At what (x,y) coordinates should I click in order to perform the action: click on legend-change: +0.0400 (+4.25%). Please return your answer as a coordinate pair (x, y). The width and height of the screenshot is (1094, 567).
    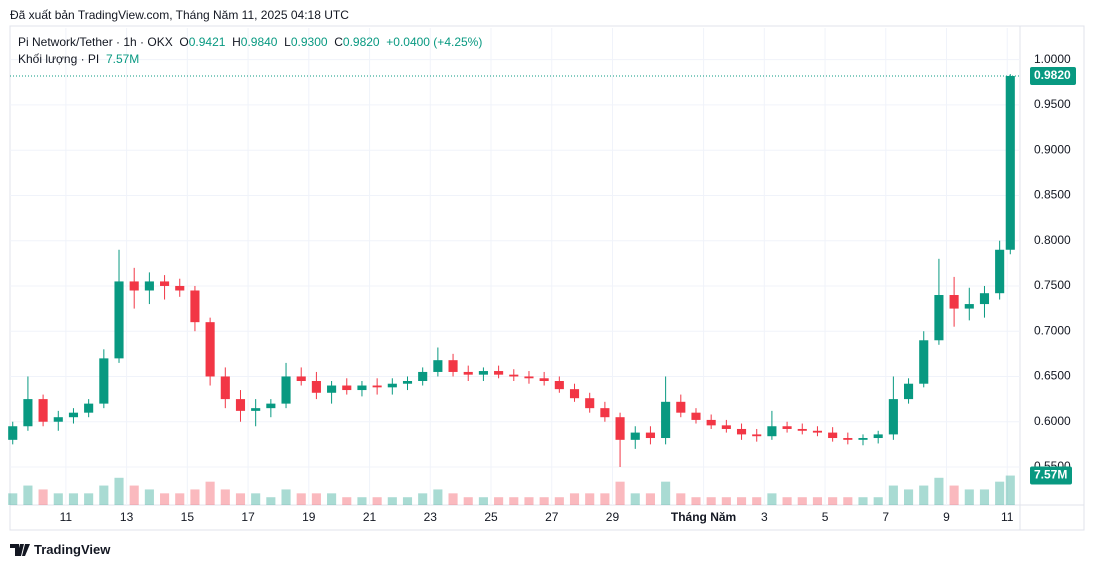
    Looking at the image, I should click on (434, 42).